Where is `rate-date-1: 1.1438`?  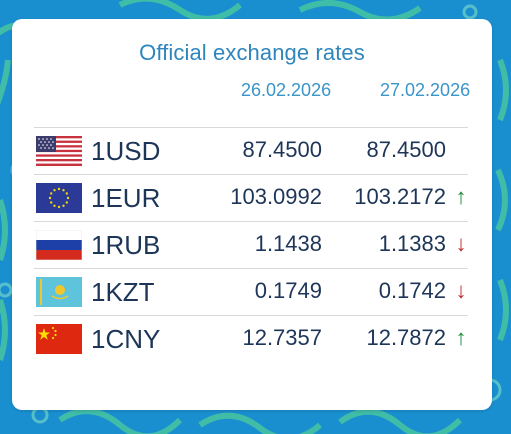 rate-date-1: 1.1438 is located at coordinates (288, 243).